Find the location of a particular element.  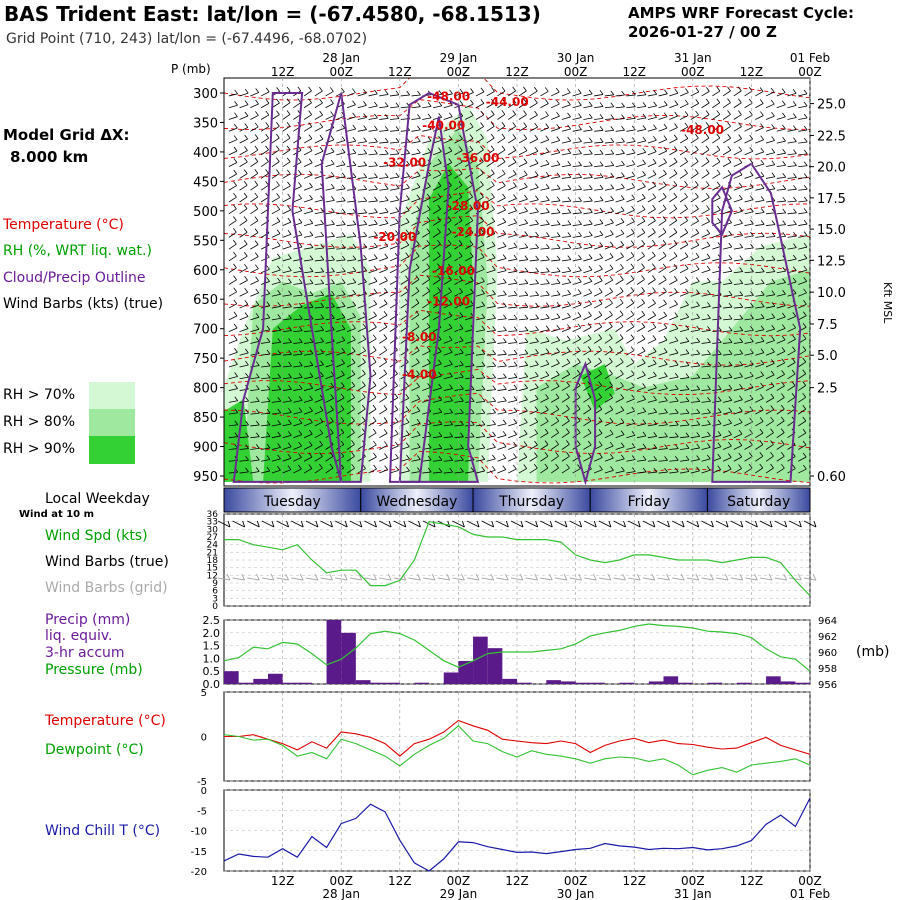

temperature-dewpoint-chart: -505 is located at coordinates (504, 738).